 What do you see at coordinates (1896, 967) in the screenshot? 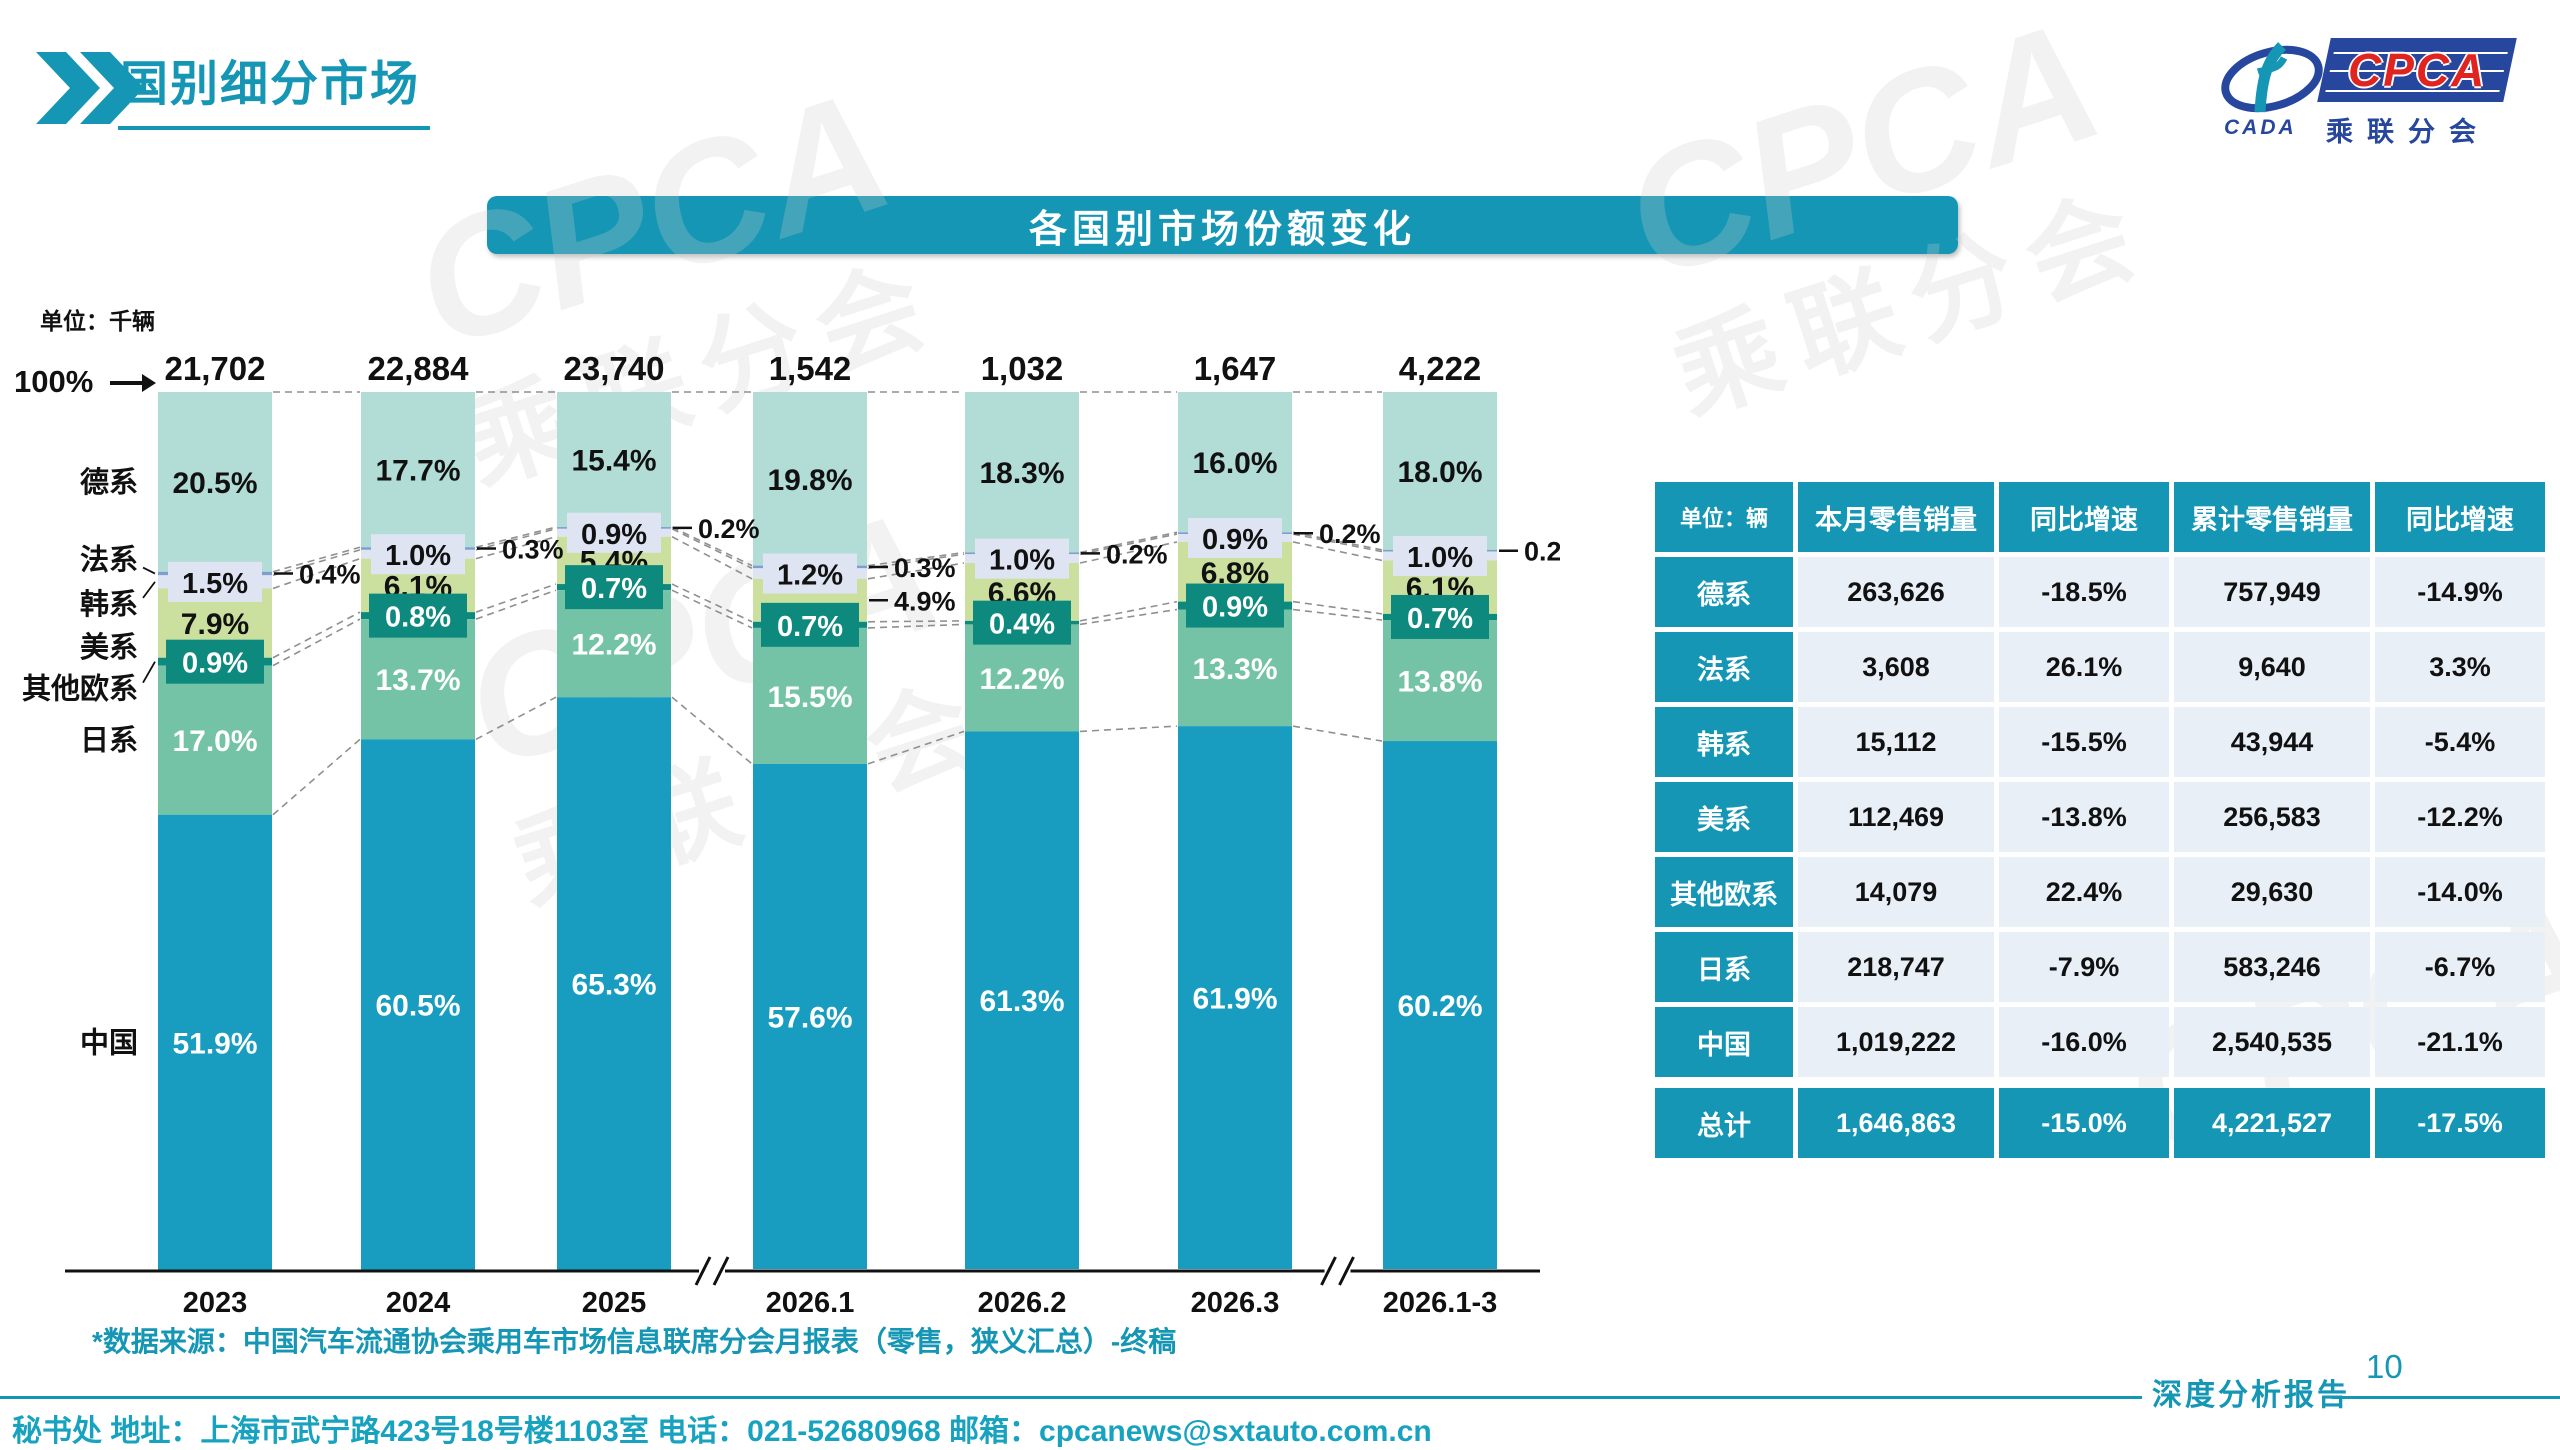
I see `table-cell-日系-0: 218,747` at bounding box center [1896, 967].